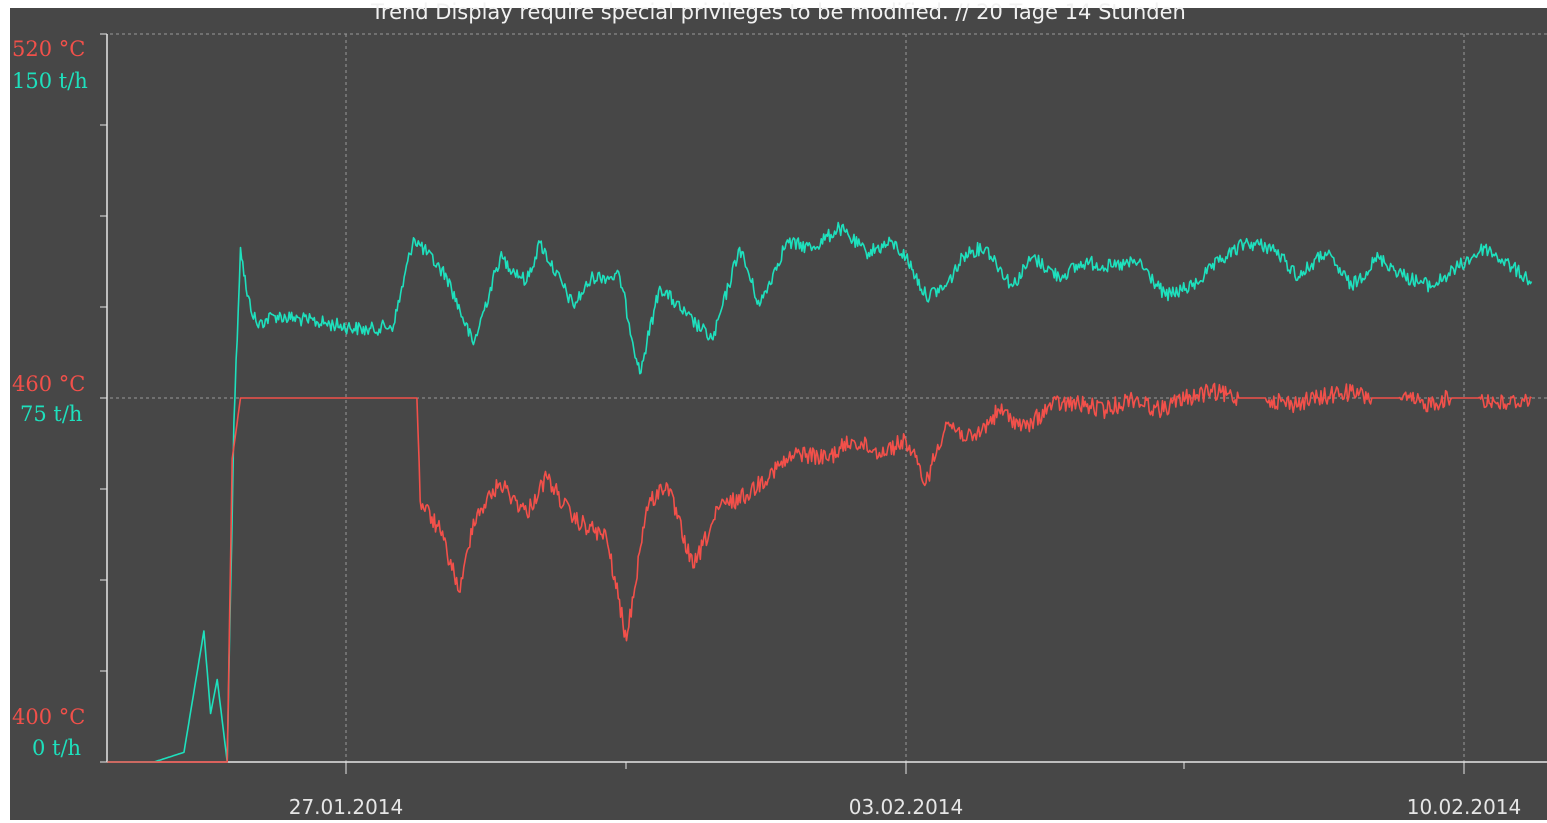 Image resolution: width=1547 pixels, height=823 pixels. What do you see at coordinates (346, 807) in the screenshot?
I see `x-tick-label: 27.01.2014` at bounding box center [346, 807].